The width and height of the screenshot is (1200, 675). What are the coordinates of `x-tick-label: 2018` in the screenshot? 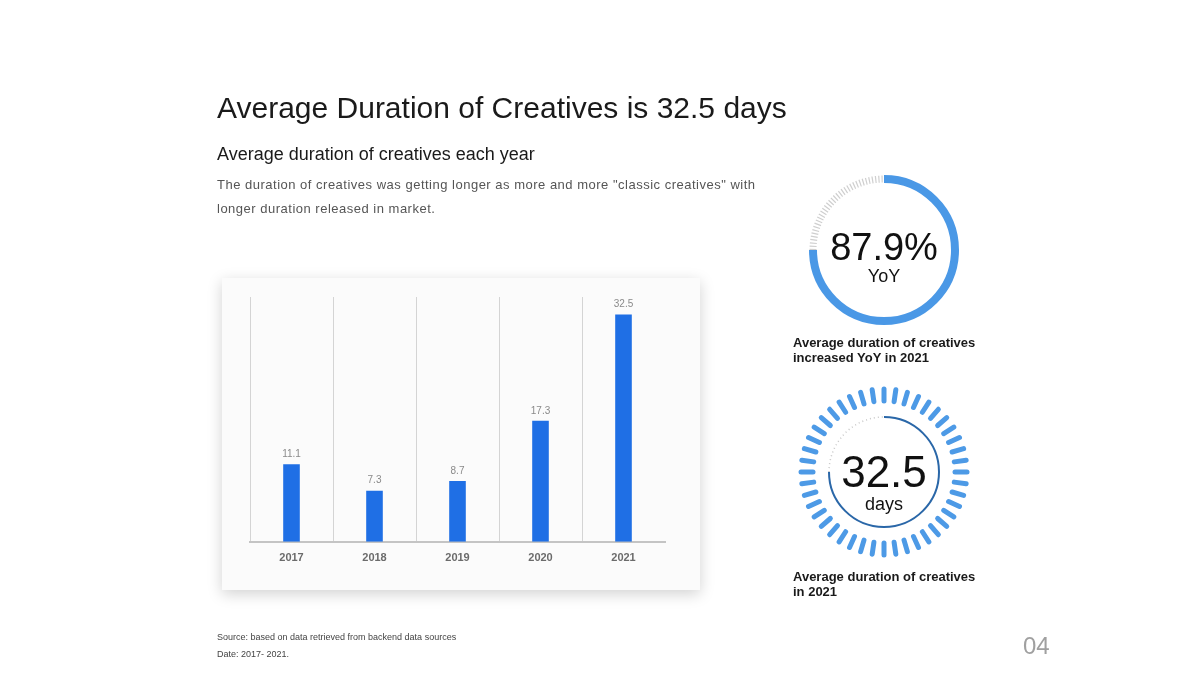 It's located at (374, 557).